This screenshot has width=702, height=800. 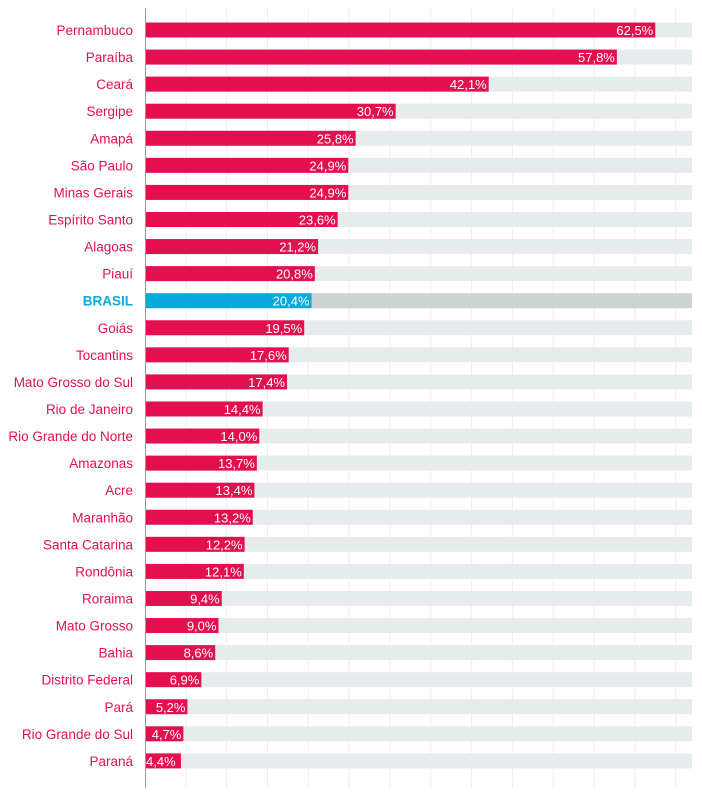 I want to click on category-label: Pará, so click(x=118, y=707).